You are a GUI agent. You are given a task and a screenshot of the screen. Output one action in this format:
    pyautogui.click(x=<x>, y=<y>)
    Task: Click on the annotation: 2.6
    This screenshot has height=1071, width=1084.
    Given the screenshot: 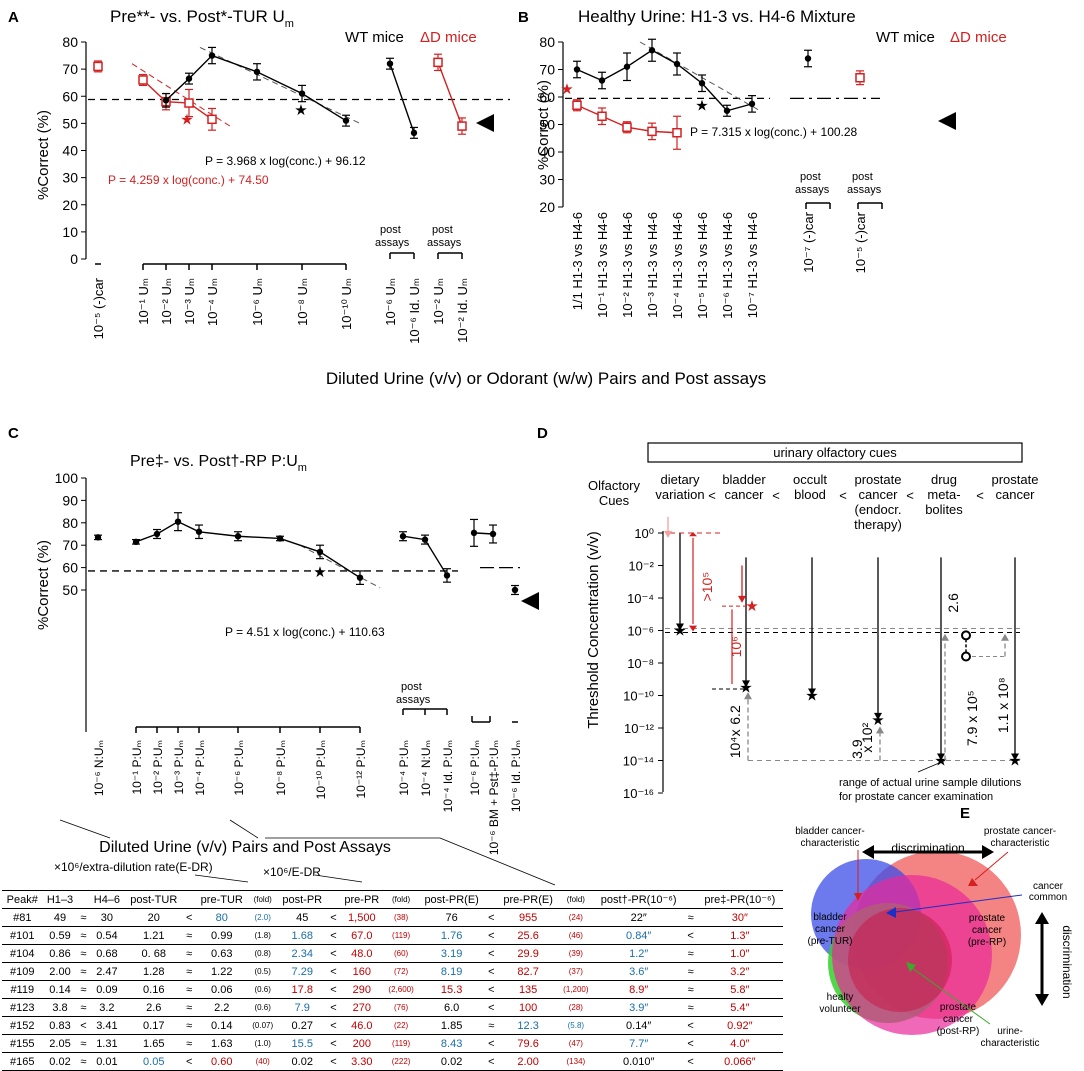 What is the action you would take?
    pyautogui.click(x=953, y=603)
    